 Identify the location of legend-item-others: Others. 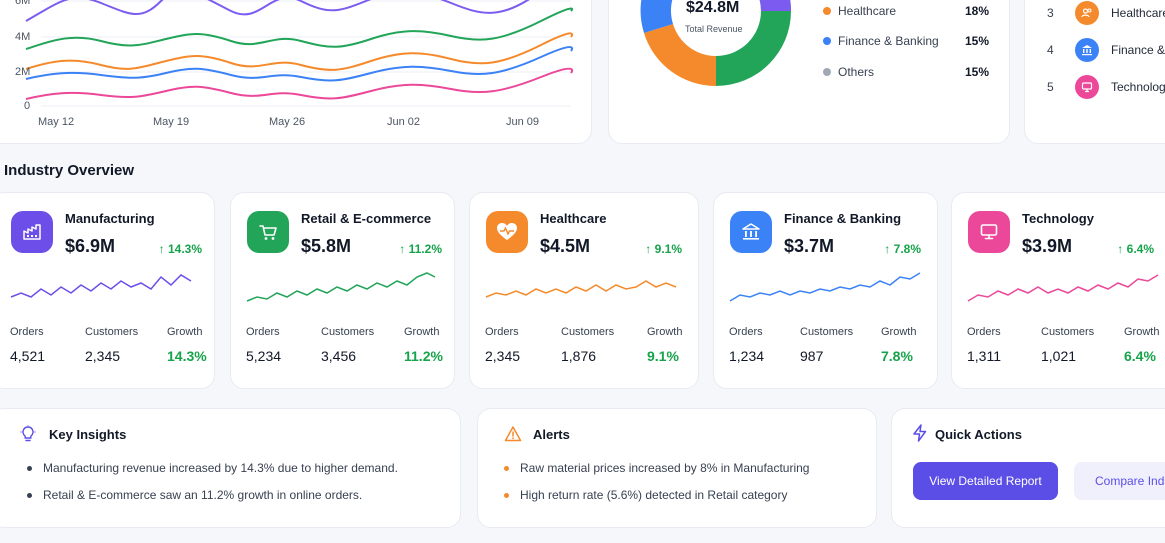
(848, 72).